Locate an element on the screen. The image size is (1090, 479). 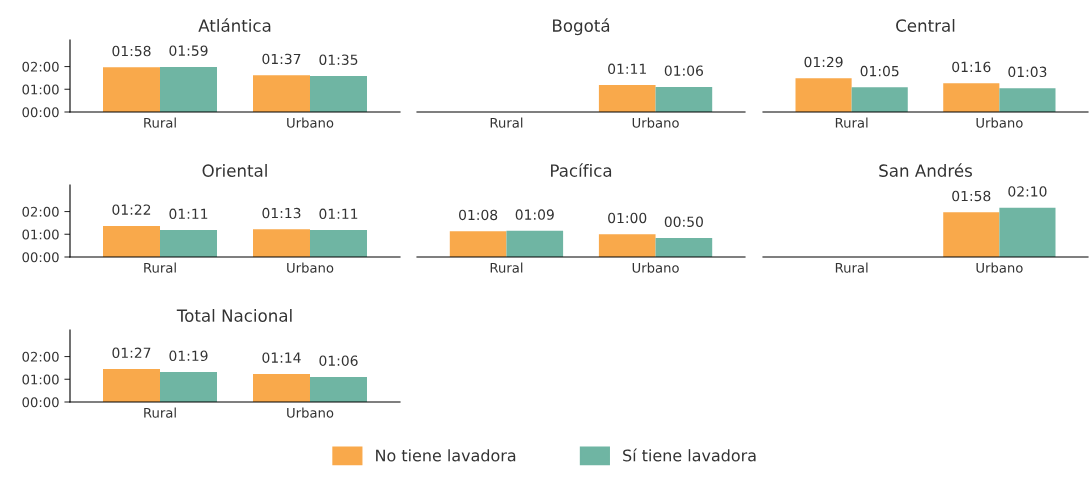
legend-label: No tiene lavadora is located at coordinates (446, 455).